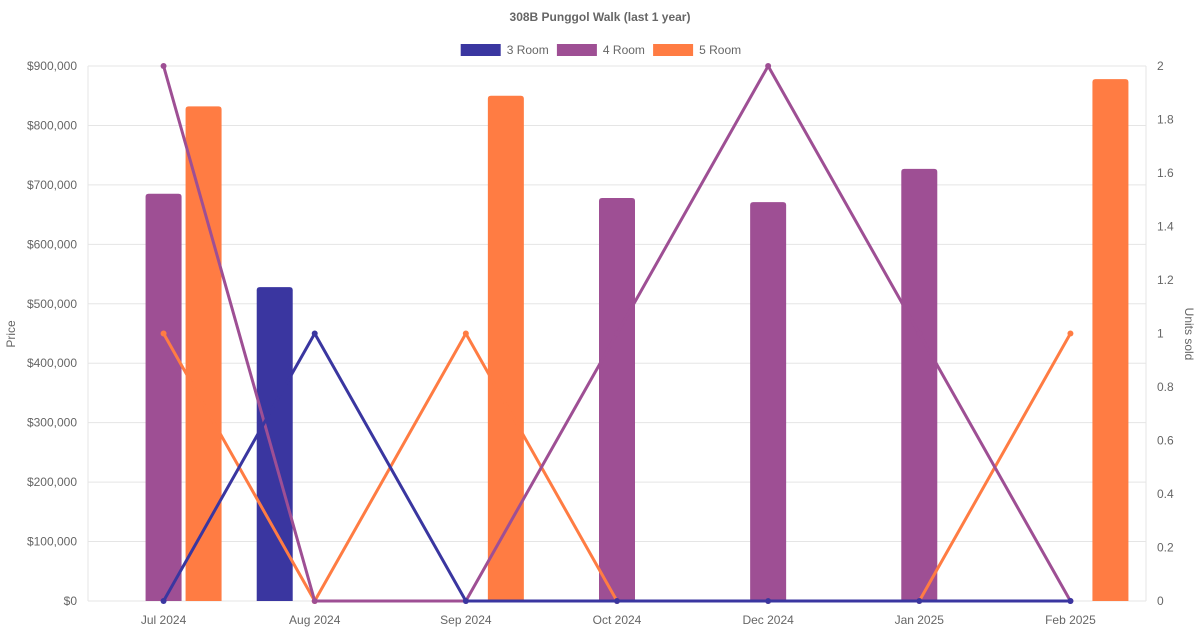  I want to click on legend-label-3-room: 3 Room, so click(528, 50).